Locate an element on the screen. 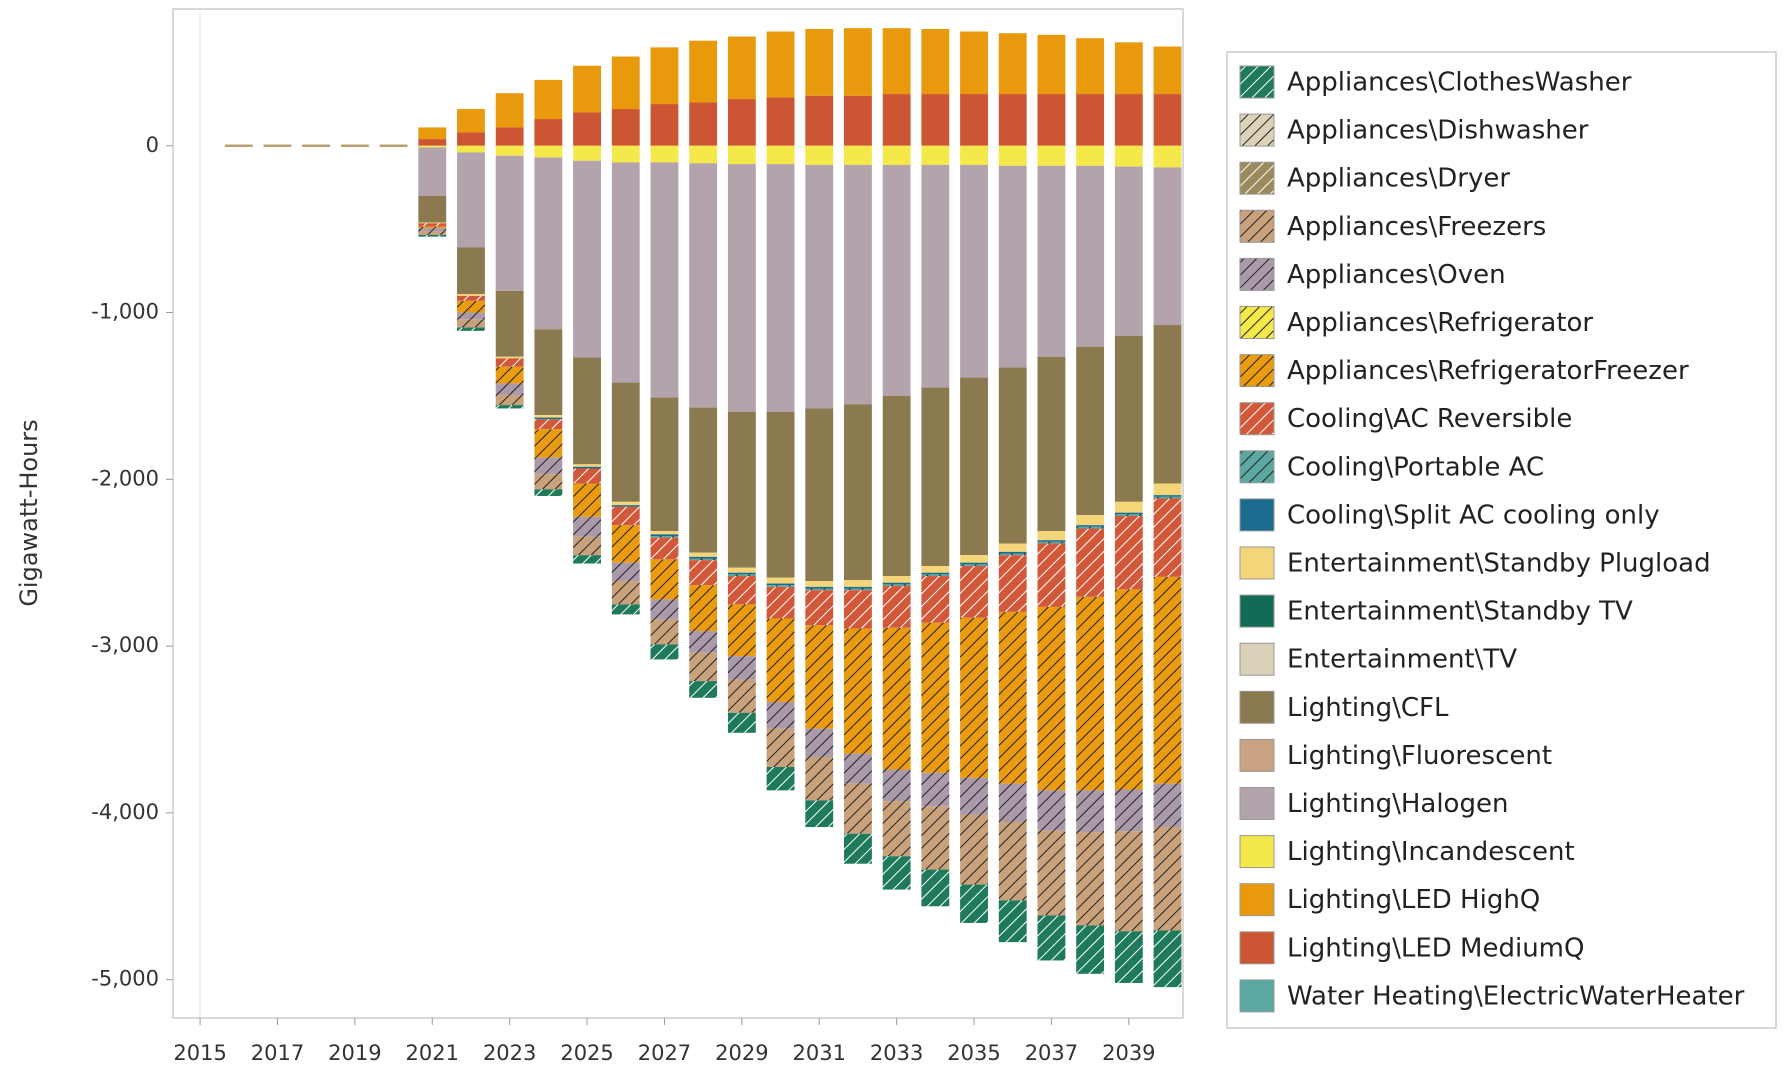 This screenshot has height=1074, width=1787. x-tick-label: 2025 is located at coordinates (586, 1053).